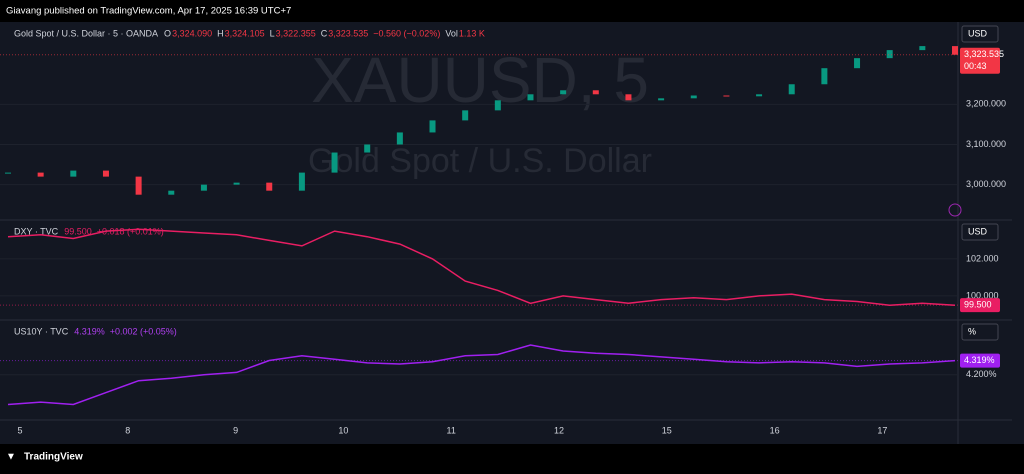  What do you see at coordinates (167, 33) in the screenshot?
I see `legend-key: O` at bounding box center [167, 33].